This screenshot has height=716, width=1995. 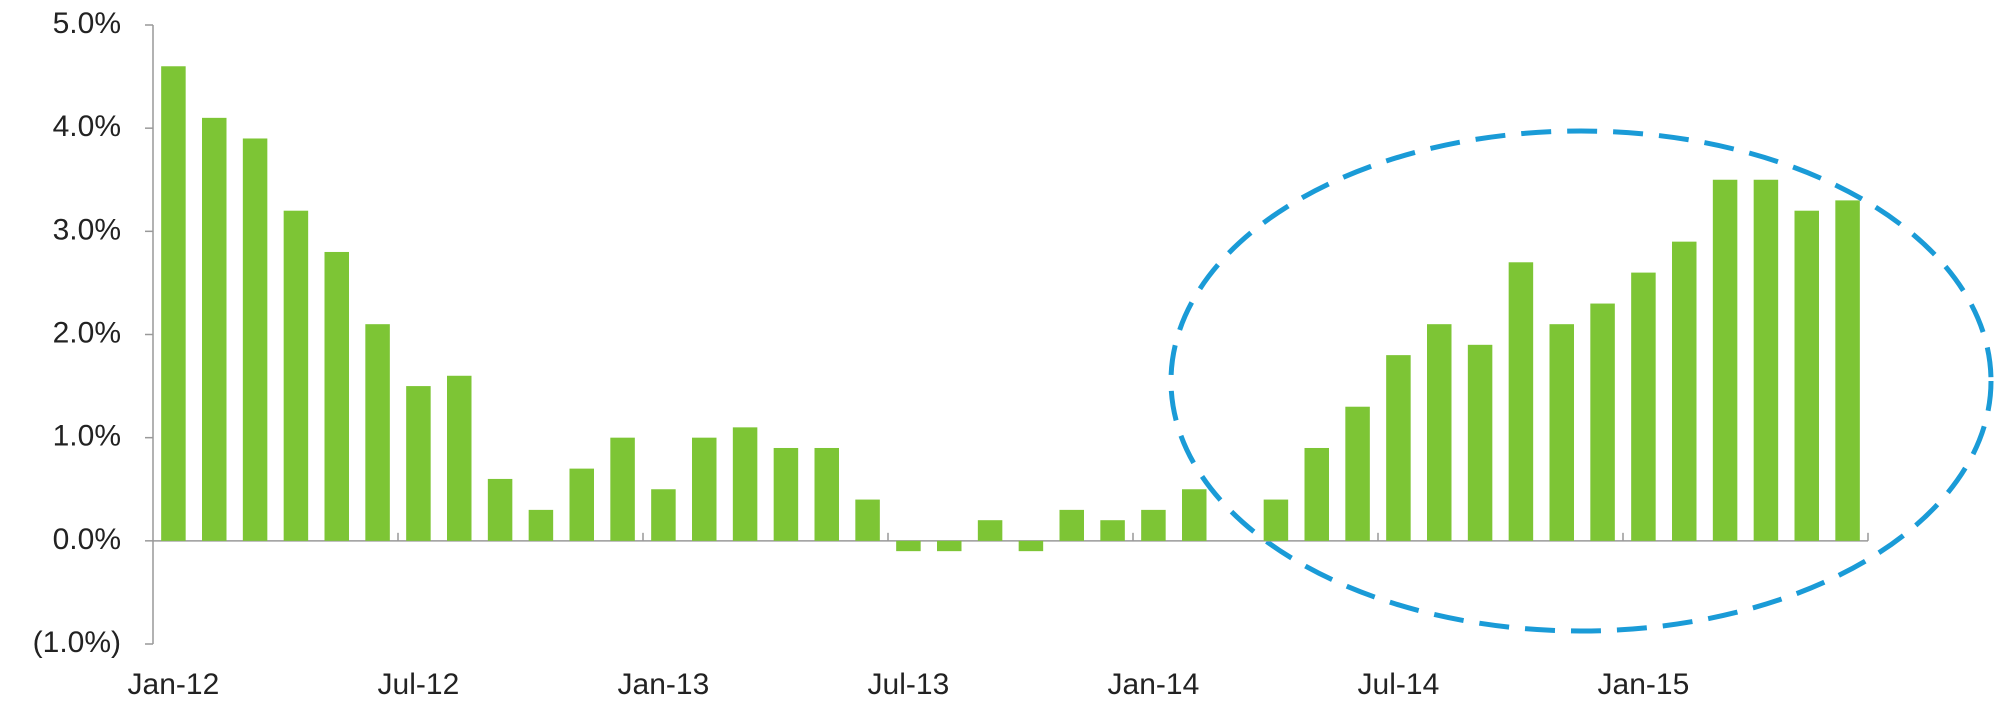 What do you see at coordinates (87, 229) in the screenshot?
I see `y-tick-label: 3.0%` at bounding box center [87, 229].